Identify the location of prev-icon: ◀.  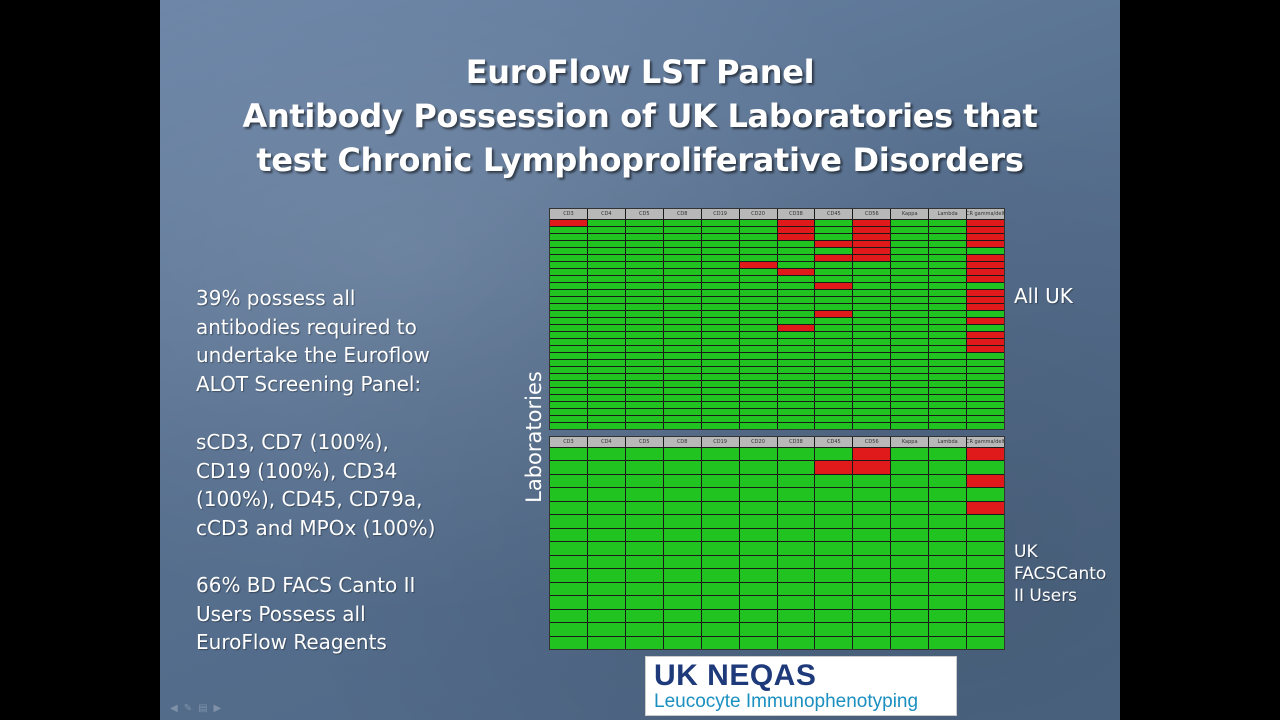
(174, 708).